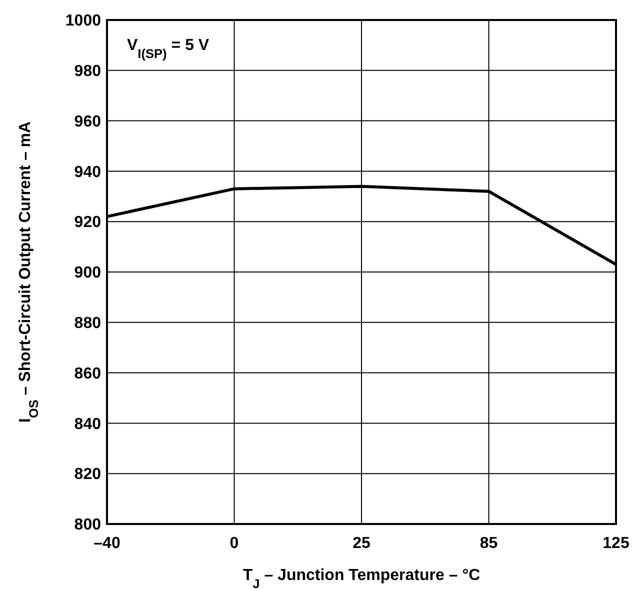  I want to click on y-tick-label: 940, so click(88, 172).